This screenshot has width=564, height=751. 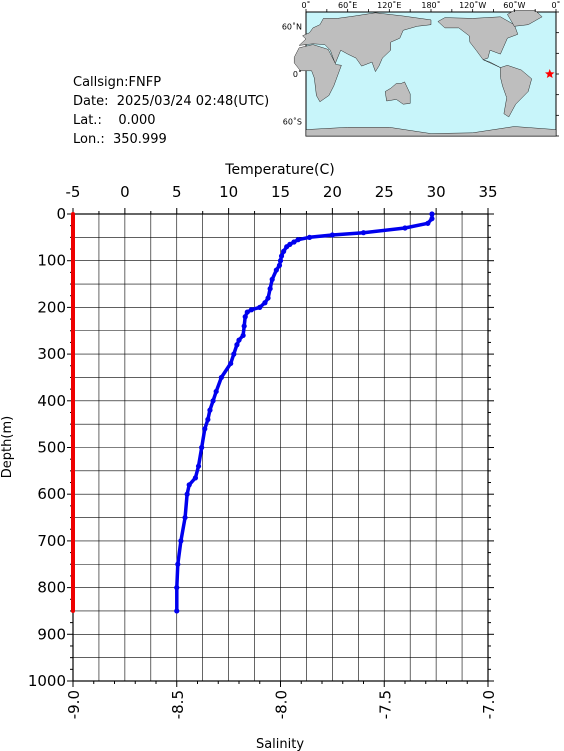 I want to click on location-map: 0˚ 60˚E 120˚E 180˚ 120˚W 60˚W 0˚ 60˚N 0˚ 60˚S, so click(x=421, y=68).